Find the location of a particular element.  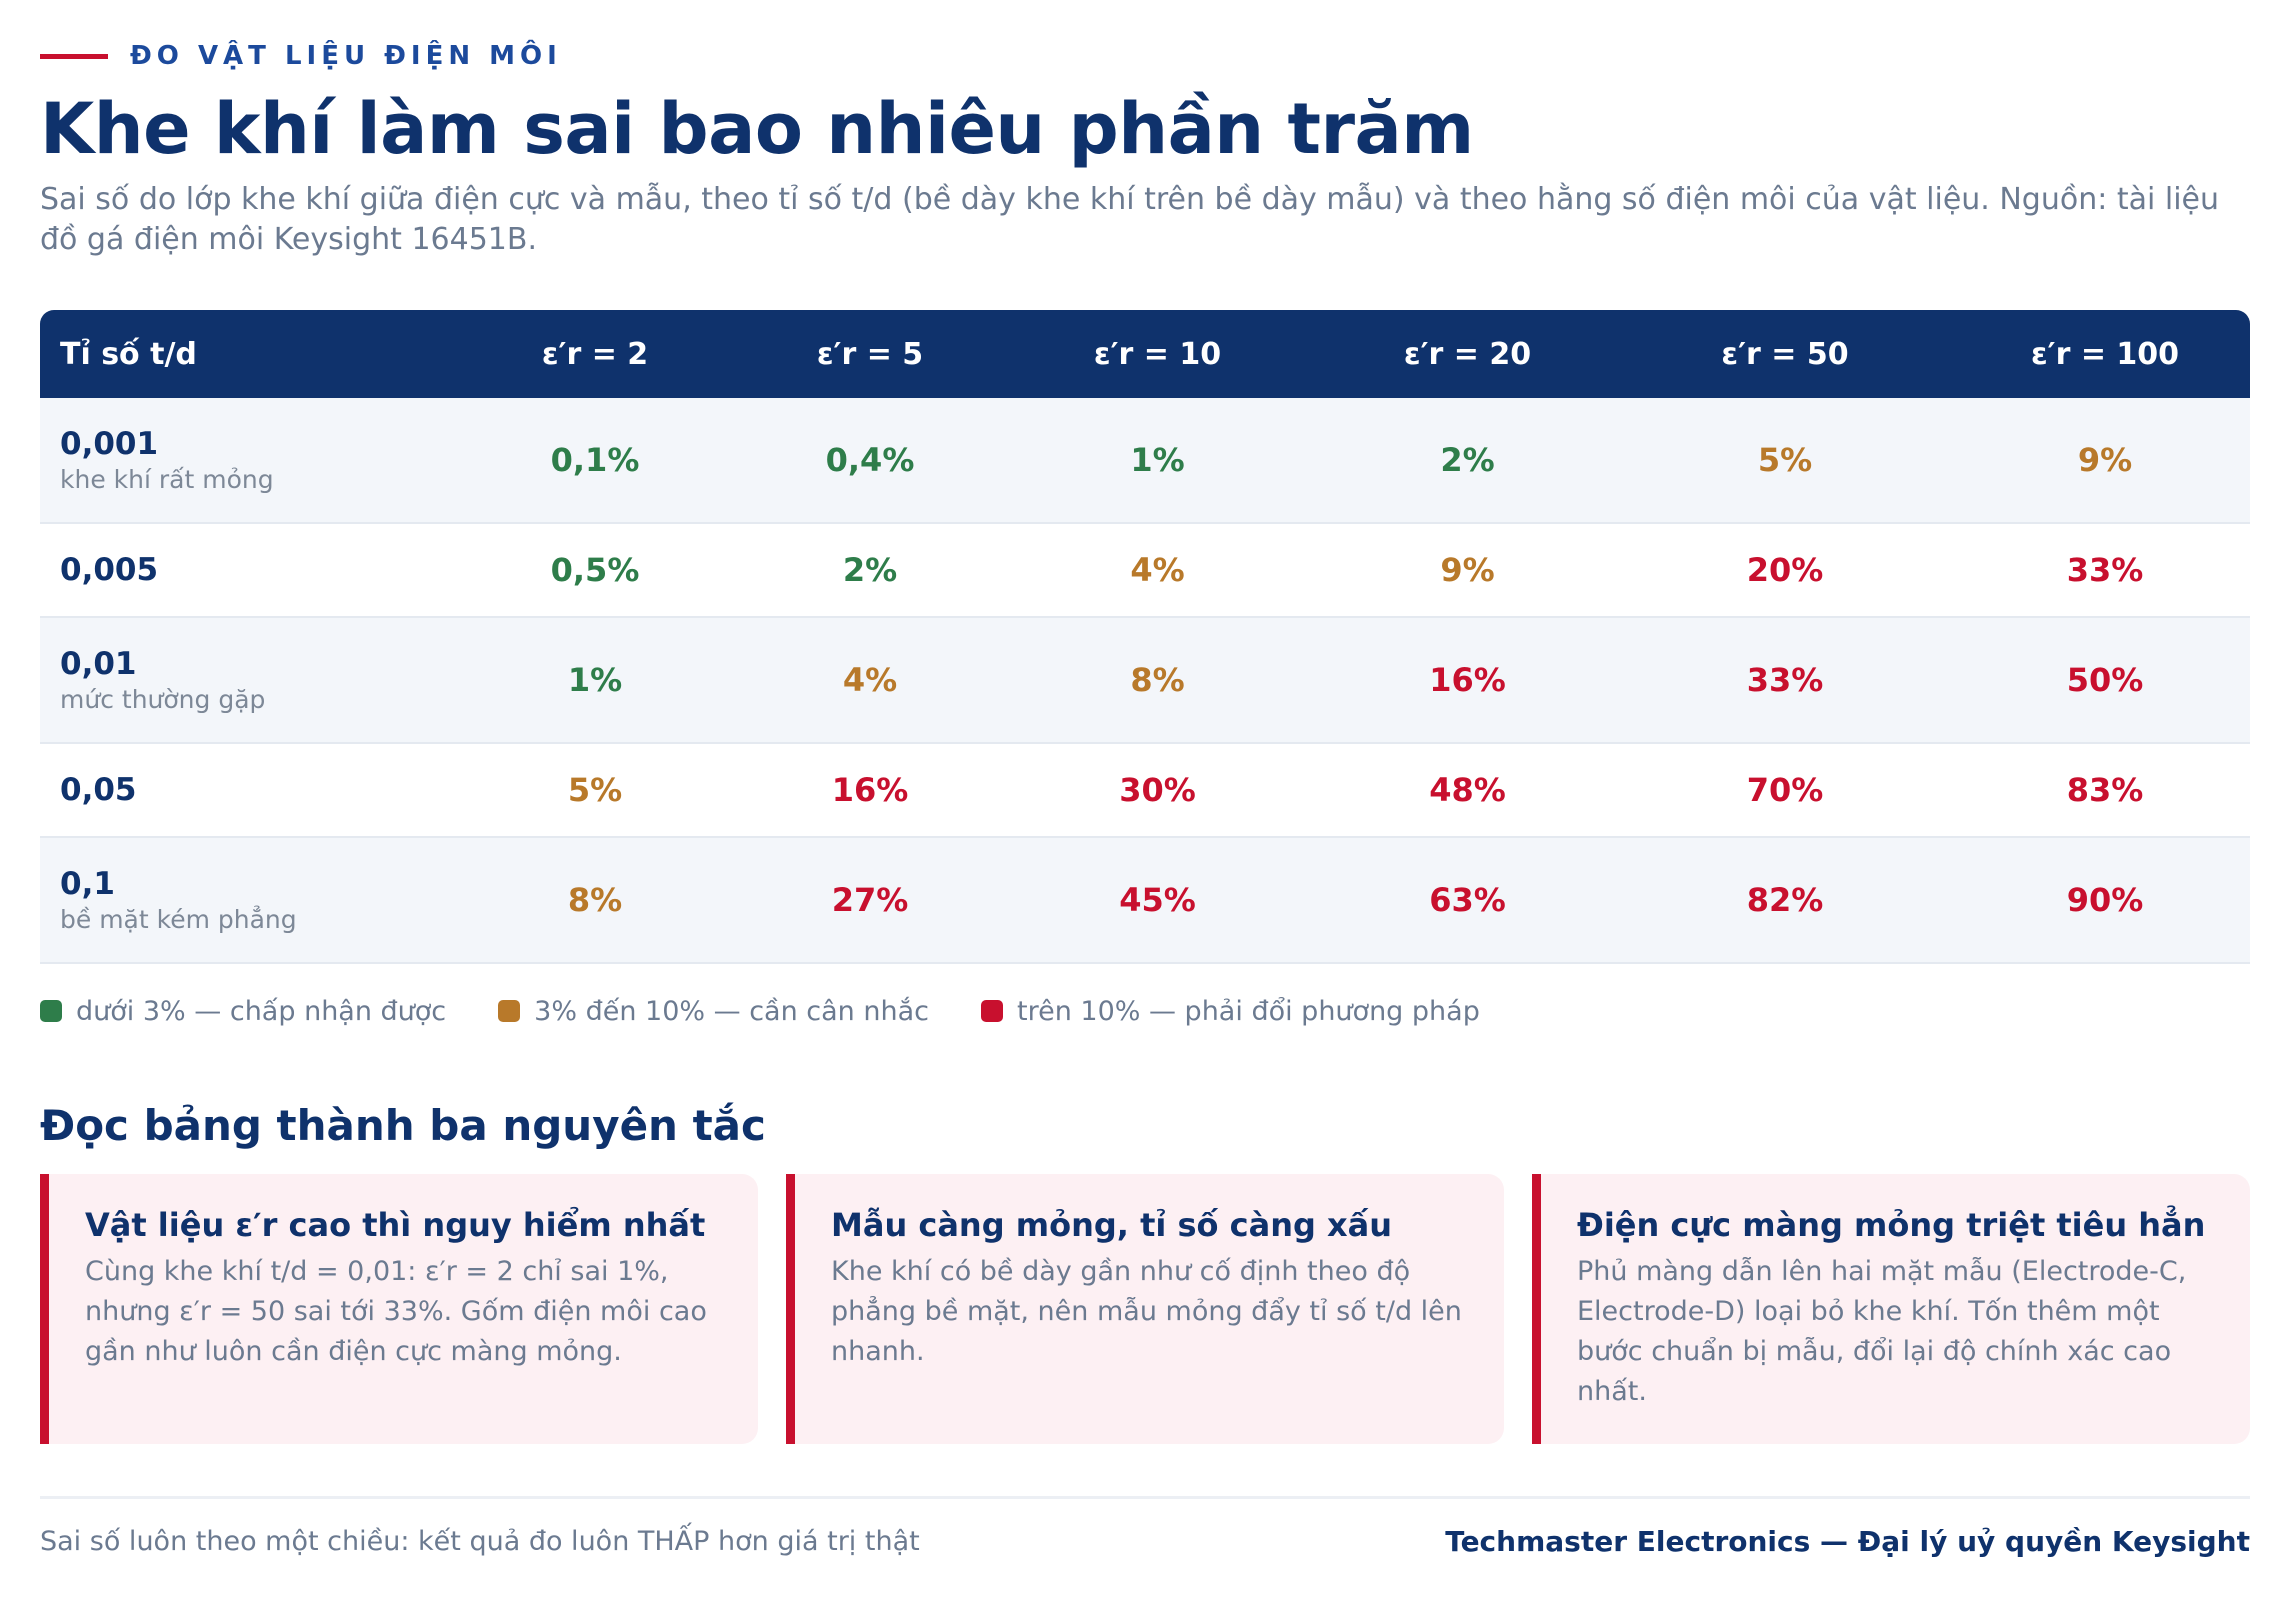

legend-item-bad: trên 10% — phải đổi phương pháp is located at coordinates (1230, 1011).